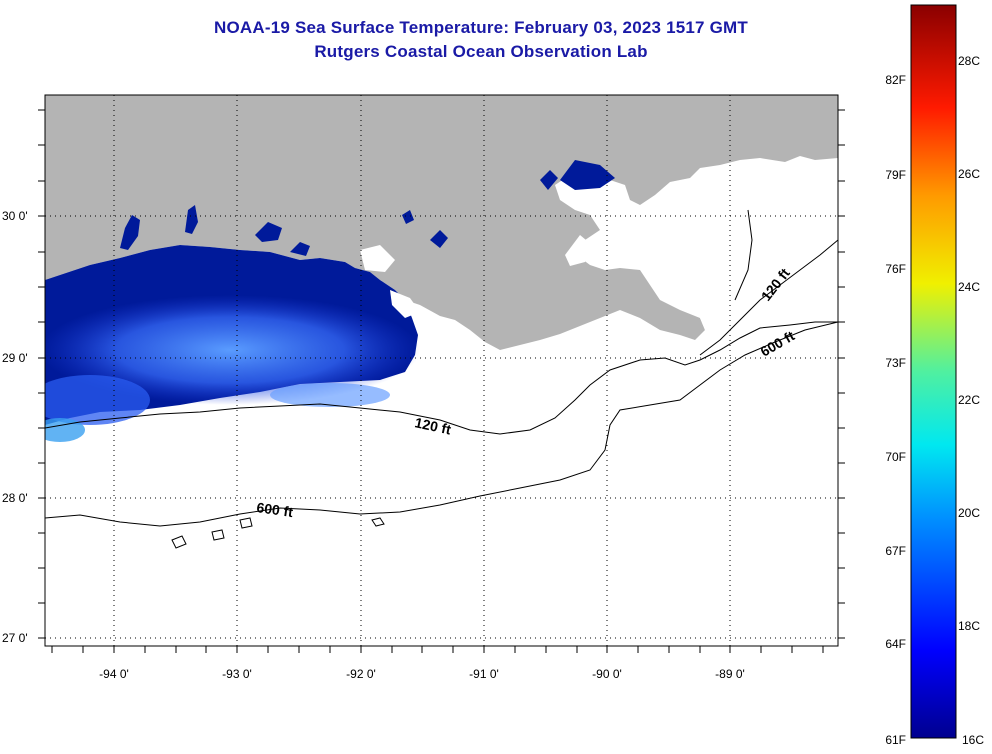  What do you see at coordinates (15, 638) in the screenshot?
I see `lat-label: 27 0'` at bounding box center [15, 638].